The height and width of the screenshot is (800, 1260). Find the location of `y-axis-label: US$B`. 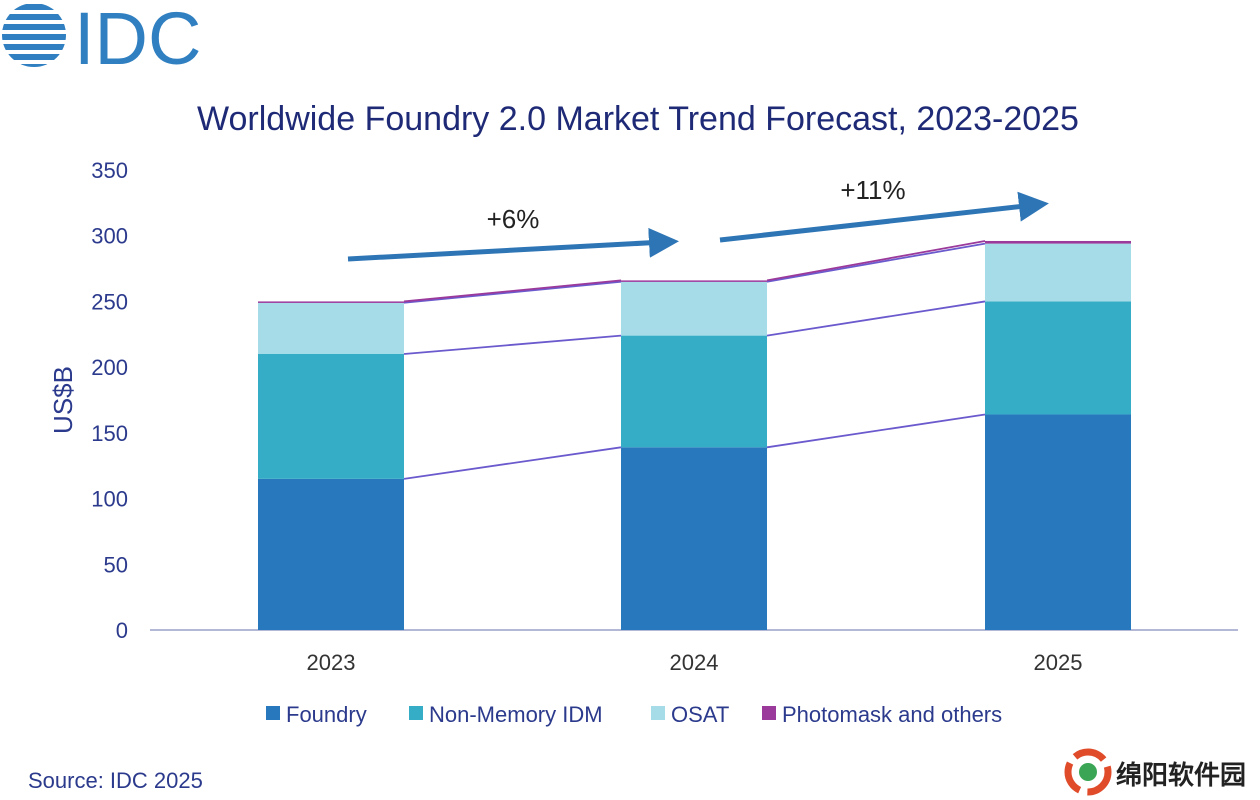

y-axis-label: US$B is located at coordinates (63, 400).